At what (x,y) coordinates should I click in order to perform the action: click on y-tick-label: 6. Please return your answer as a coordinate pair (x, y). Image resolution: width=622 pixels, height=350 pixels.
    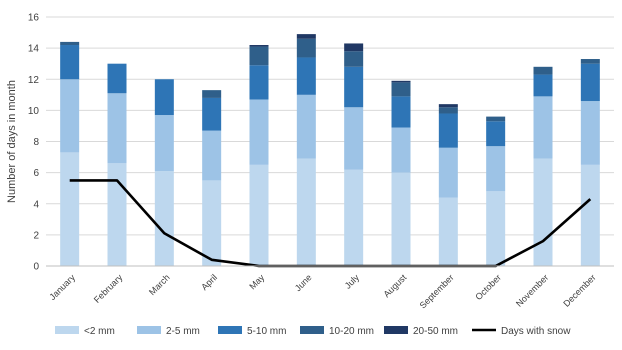
    Looking at the image, I should click on (36, 173).